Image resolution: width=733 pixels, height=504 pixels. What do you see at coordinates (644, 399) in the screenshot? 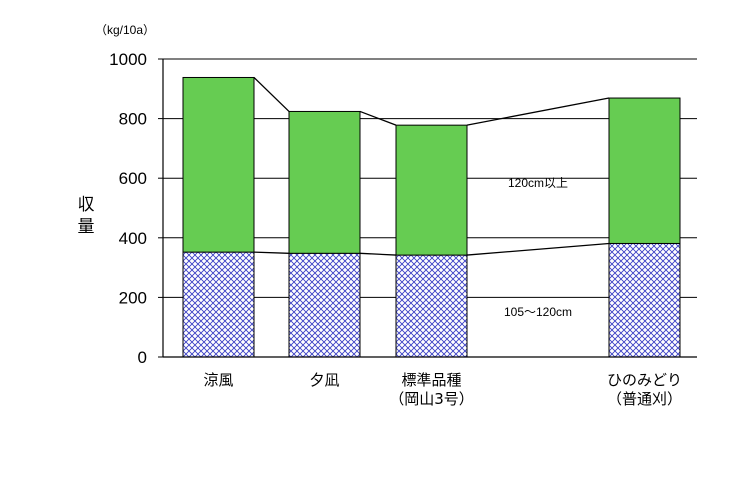
I see `x-category-label: （普通刈）` at bounding box center [644, 399].